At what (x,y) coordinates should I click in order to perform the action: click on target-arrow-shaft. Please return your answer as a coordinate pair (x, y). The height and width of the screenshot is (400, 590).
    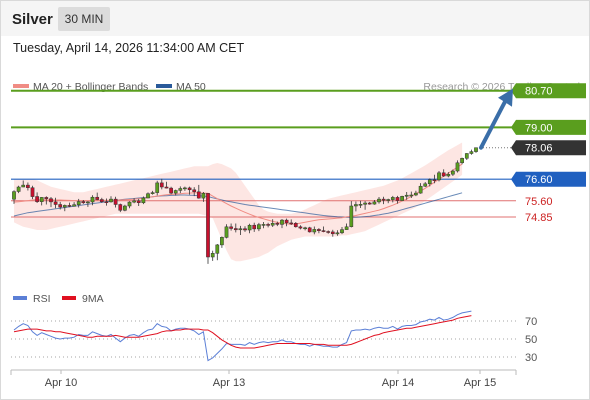
    Looking at the image, I should click on (493, 124).